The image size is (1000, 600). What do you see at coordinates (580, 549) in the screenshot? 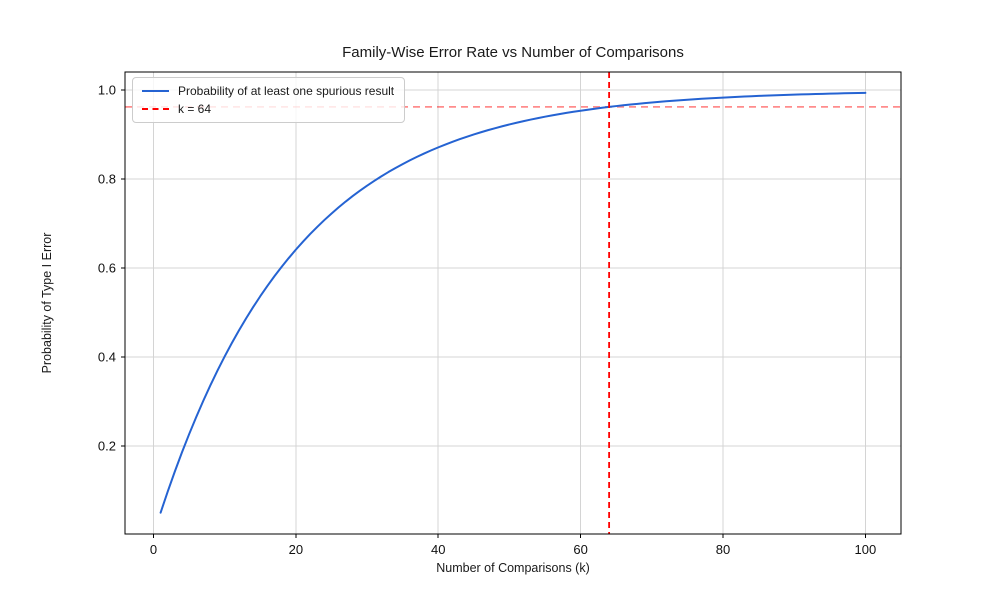
I see `x-tick-label: 60` at bounding box center [580, 549].